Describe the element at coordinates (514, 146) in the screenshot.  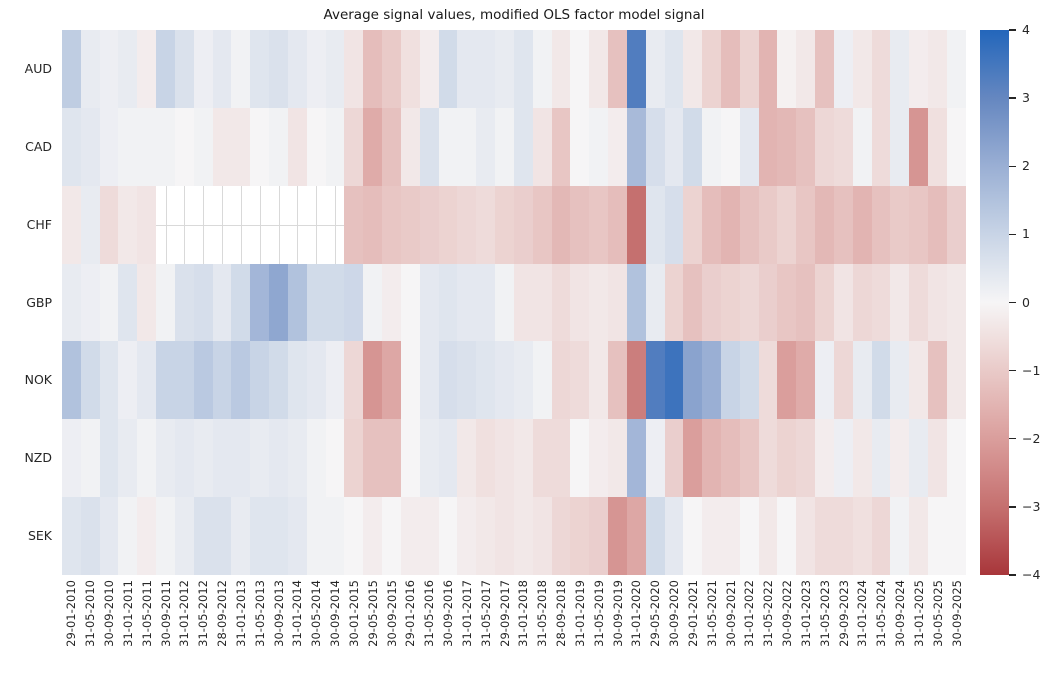
I see `heatmap-row-cad` at that location.